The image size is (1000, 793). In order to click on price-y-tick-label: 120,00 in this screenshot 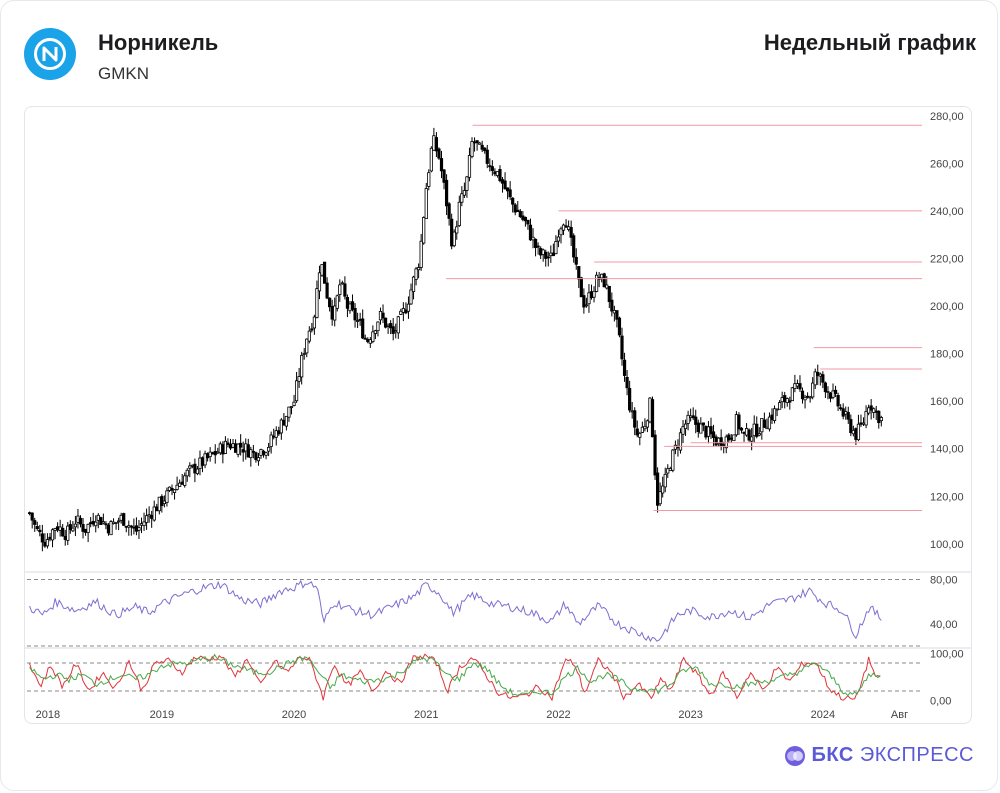, I will do `click(947, 497)`.